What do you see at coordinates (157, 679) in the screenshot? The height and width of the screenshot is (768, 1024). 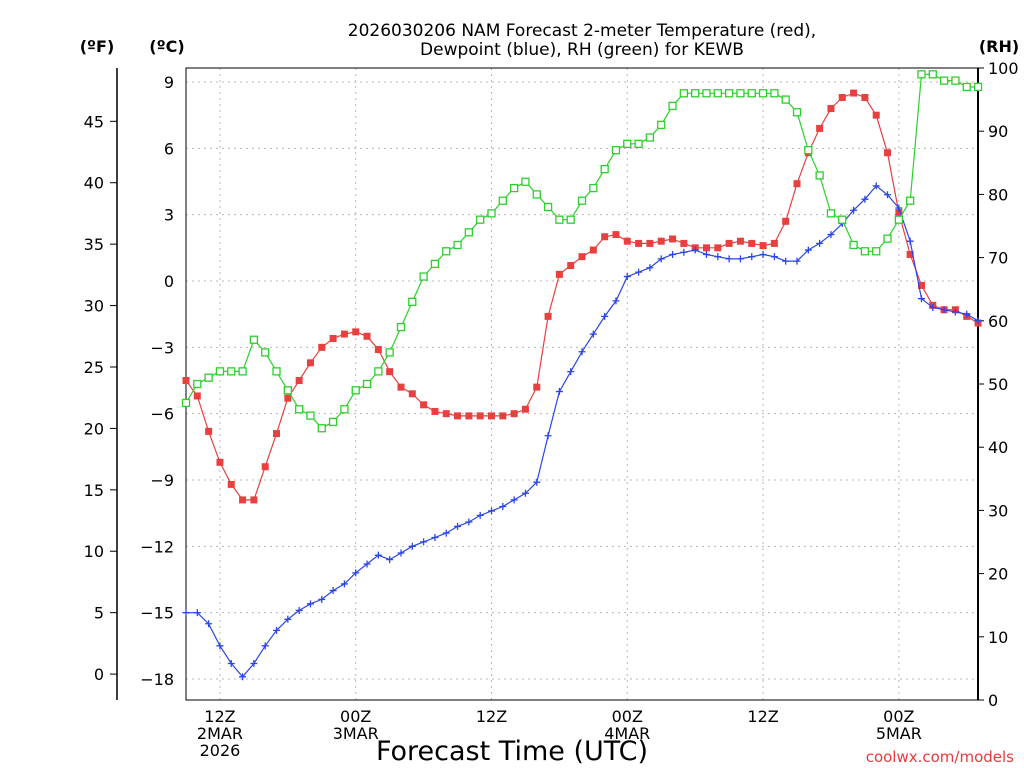 I see `celsius-tick-label: −18` at bounding box center [157, 679].